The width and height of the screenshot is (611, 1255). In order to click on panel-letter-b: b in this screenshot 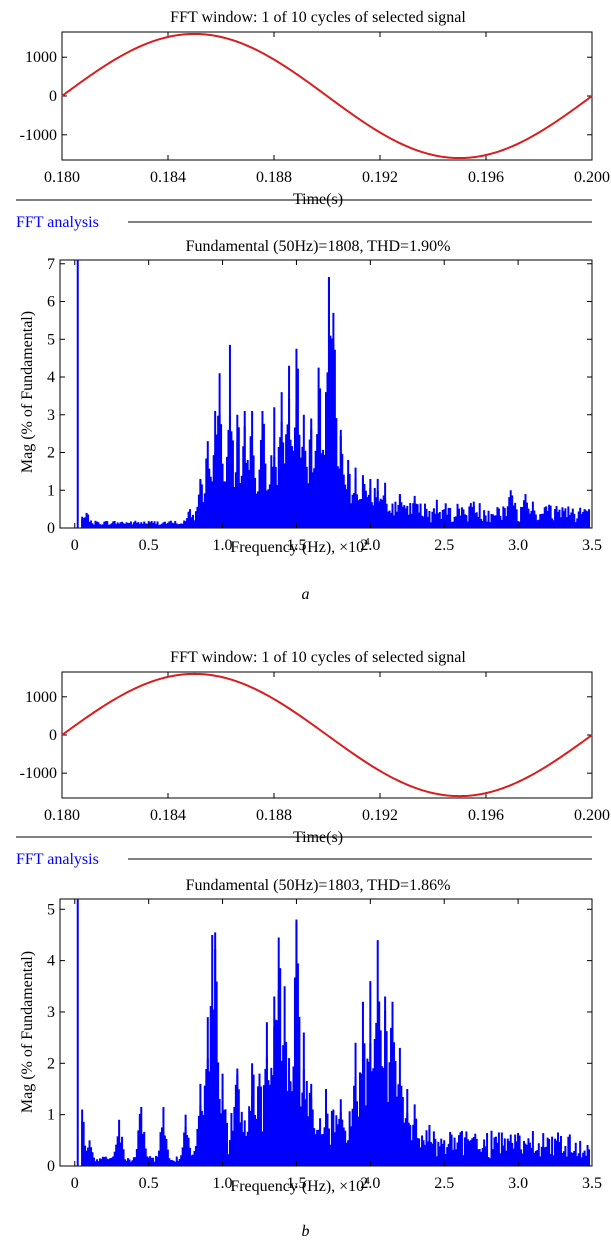, I will do `click(305, 1231)`.